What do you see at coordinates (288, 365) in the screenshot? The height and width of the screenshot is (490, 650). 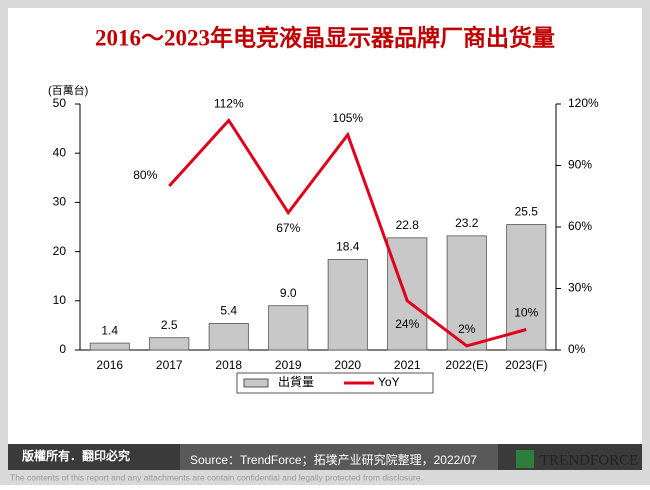 I see `x-tick-label: 2019` at bounding box center [288, 365].